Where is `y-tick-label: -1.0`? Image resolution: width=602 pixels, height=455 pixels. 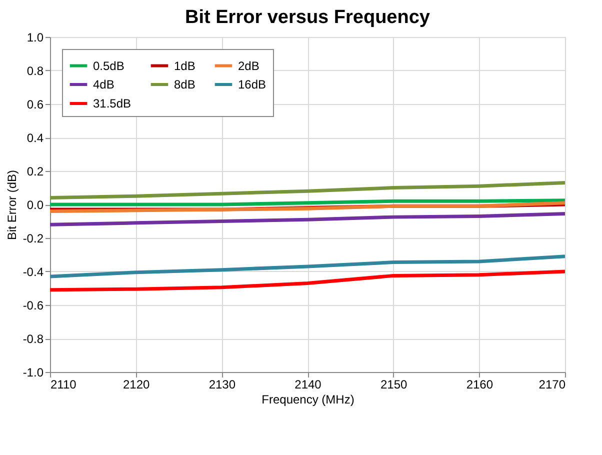
y-tick-label: -1.0 is located at coordinates (33, 373).